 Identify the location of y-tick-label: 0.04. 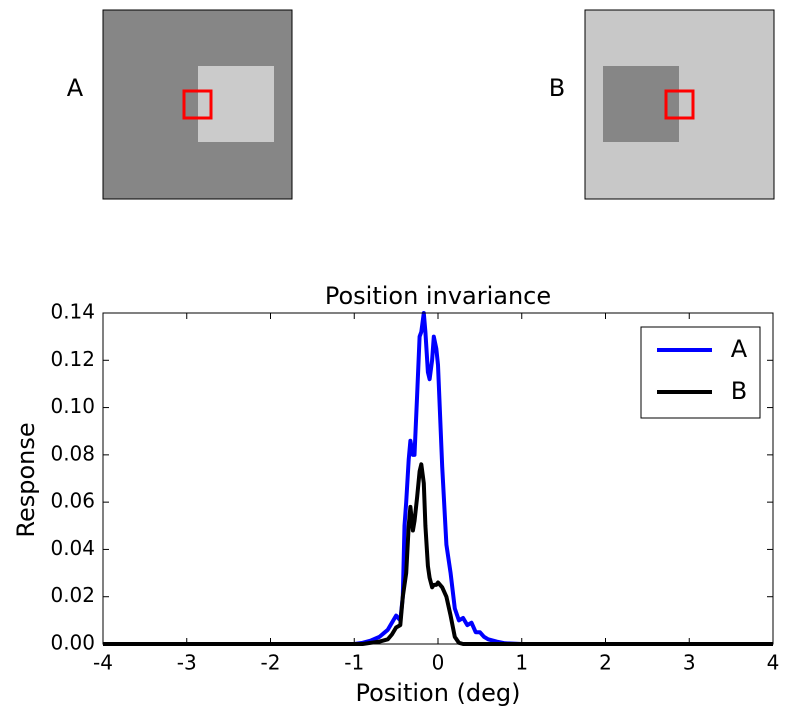
(72, 548).